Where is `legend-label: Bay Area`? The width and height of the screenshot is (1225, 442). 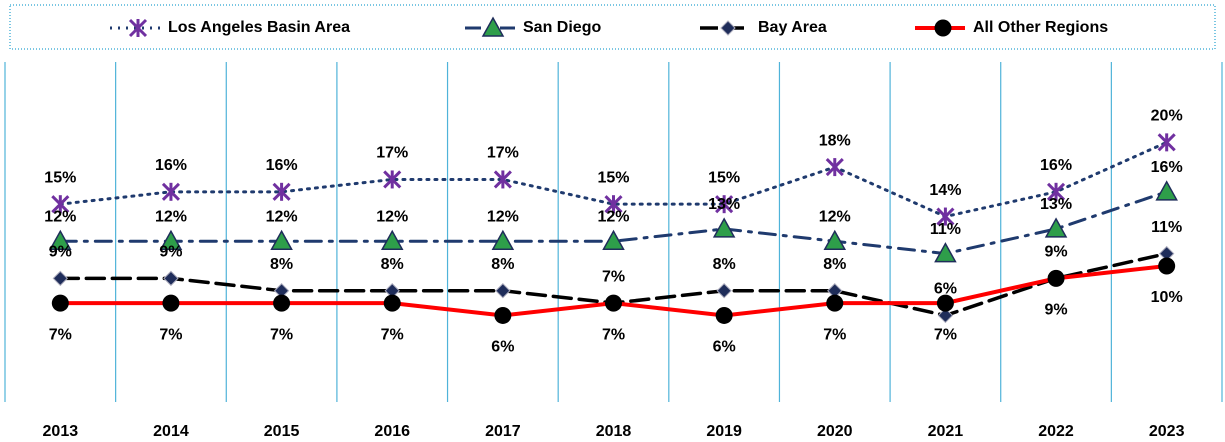 legend-label: Bay Area is located at coordinates (792, 27).